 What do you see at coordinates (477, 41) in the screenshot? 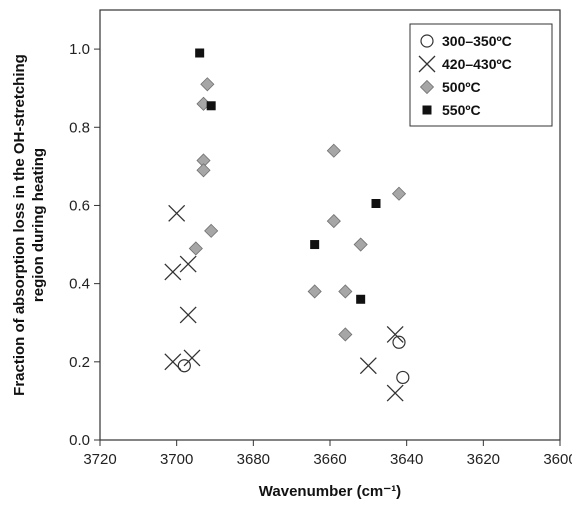
I see `legend-label: 300–350ºC` at bounding box center [477, 41].